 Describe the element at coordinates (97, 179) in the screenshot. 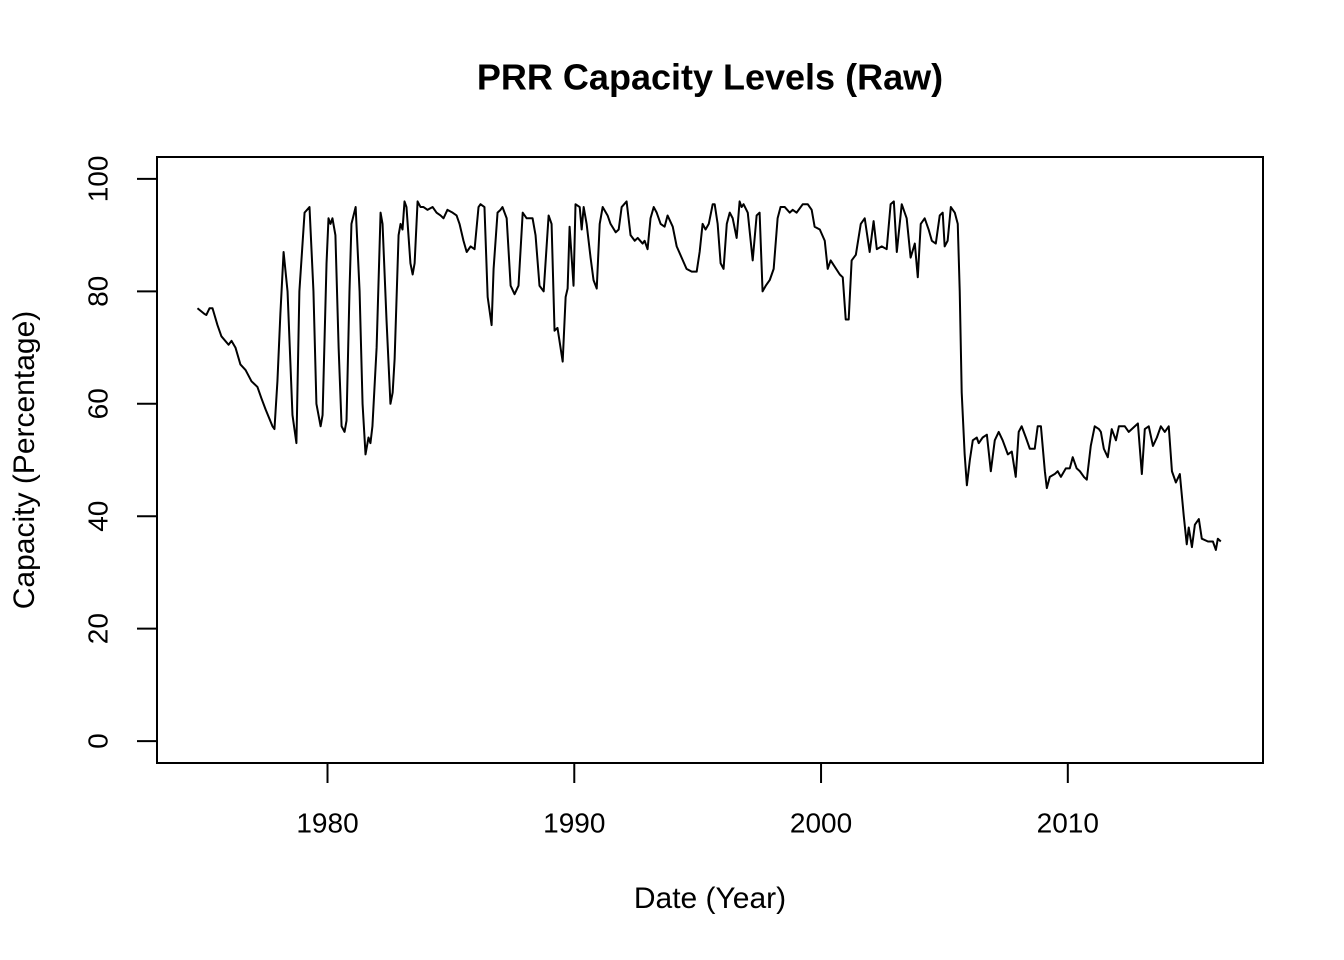

I see `y-tick-label: 100` at that location.